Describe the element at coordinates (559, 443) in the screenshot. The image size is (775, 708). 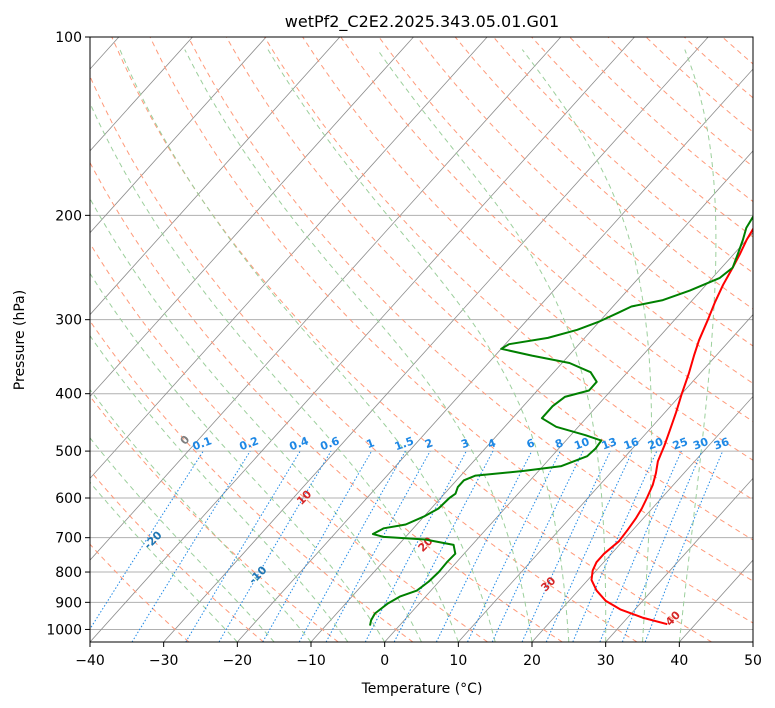
I see `mixing-ratio-label: 8` at that location.